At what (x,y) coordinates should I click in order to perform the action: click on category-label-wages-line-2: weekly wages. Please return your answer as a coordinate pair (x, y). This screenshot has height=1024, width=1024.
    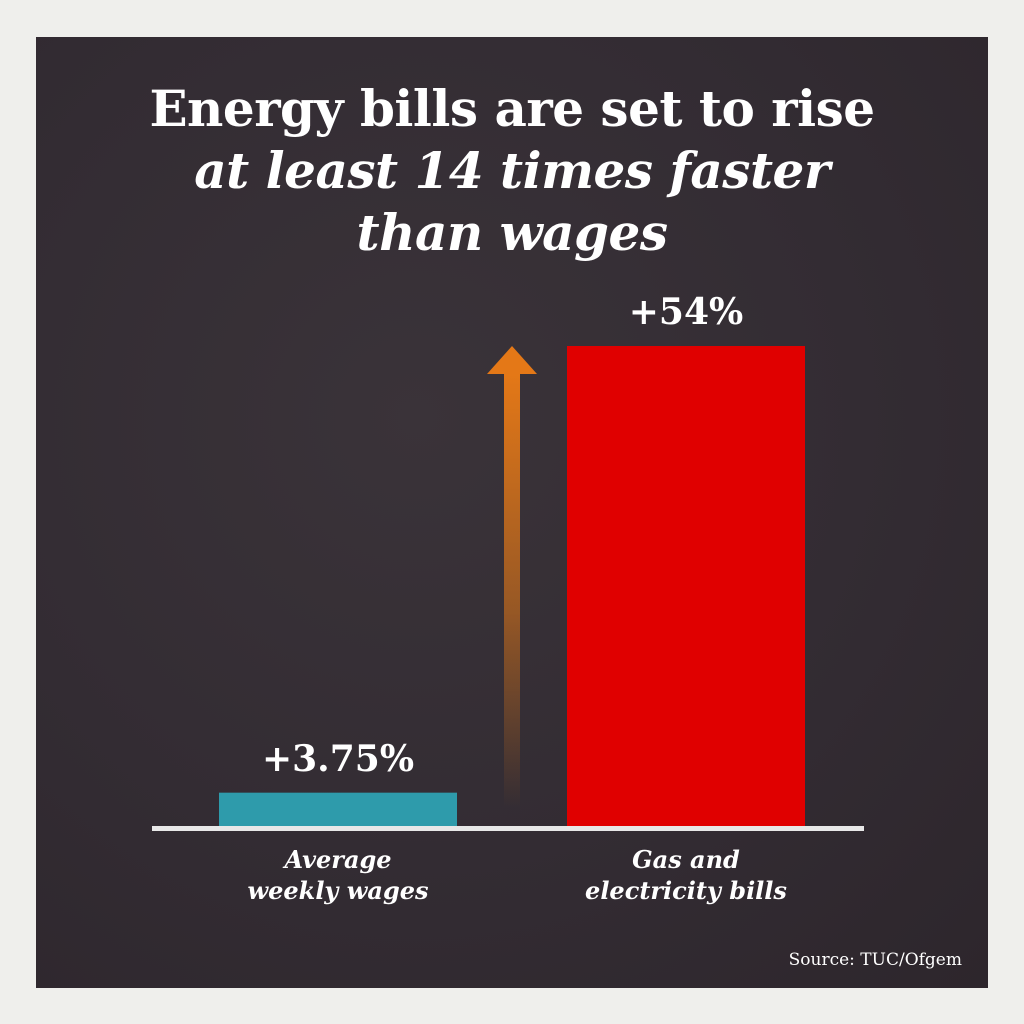
    Looking at the image, I should click on (338, 890).